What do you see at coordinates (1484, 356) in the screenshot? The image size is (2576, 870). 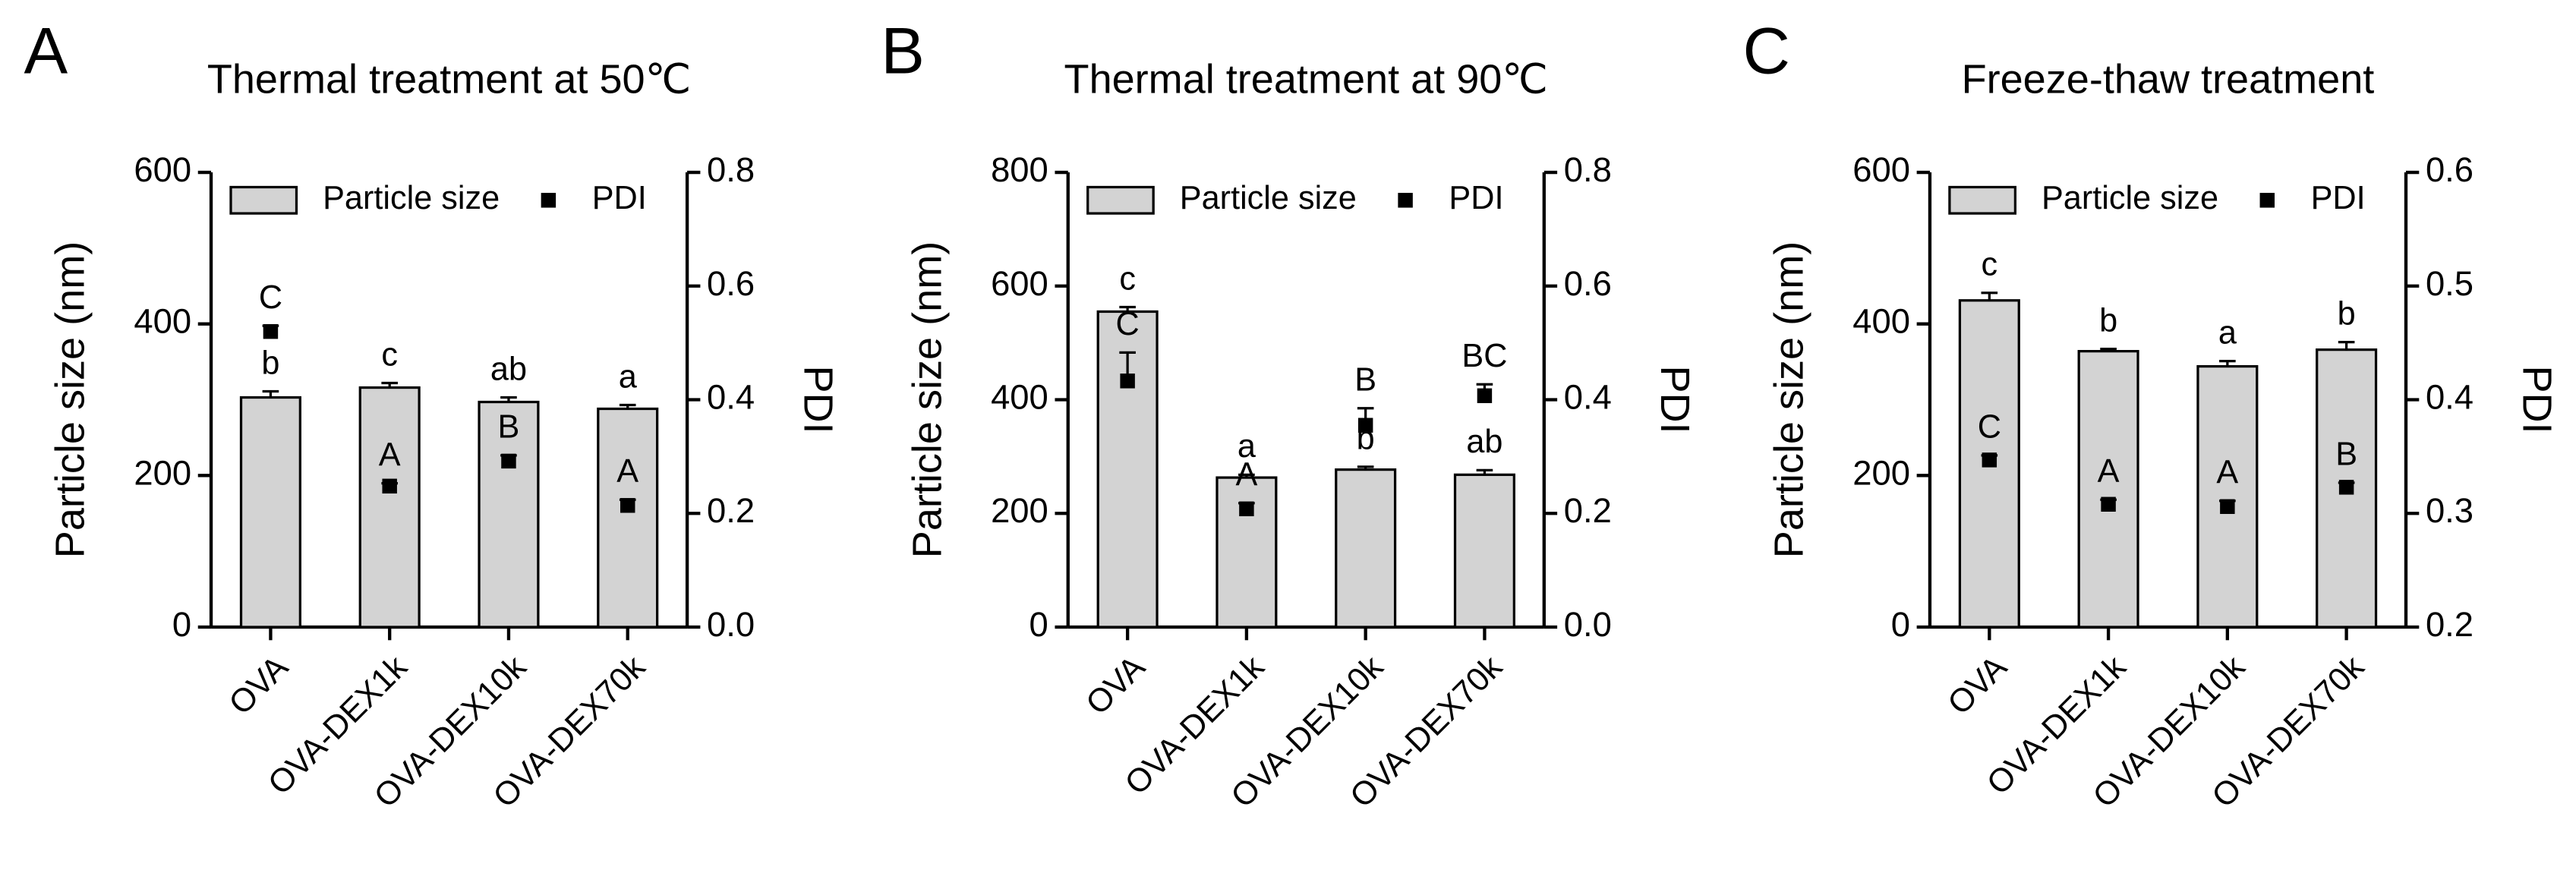 I see `significance-letter: BC` at bounding box center [1484, 356].